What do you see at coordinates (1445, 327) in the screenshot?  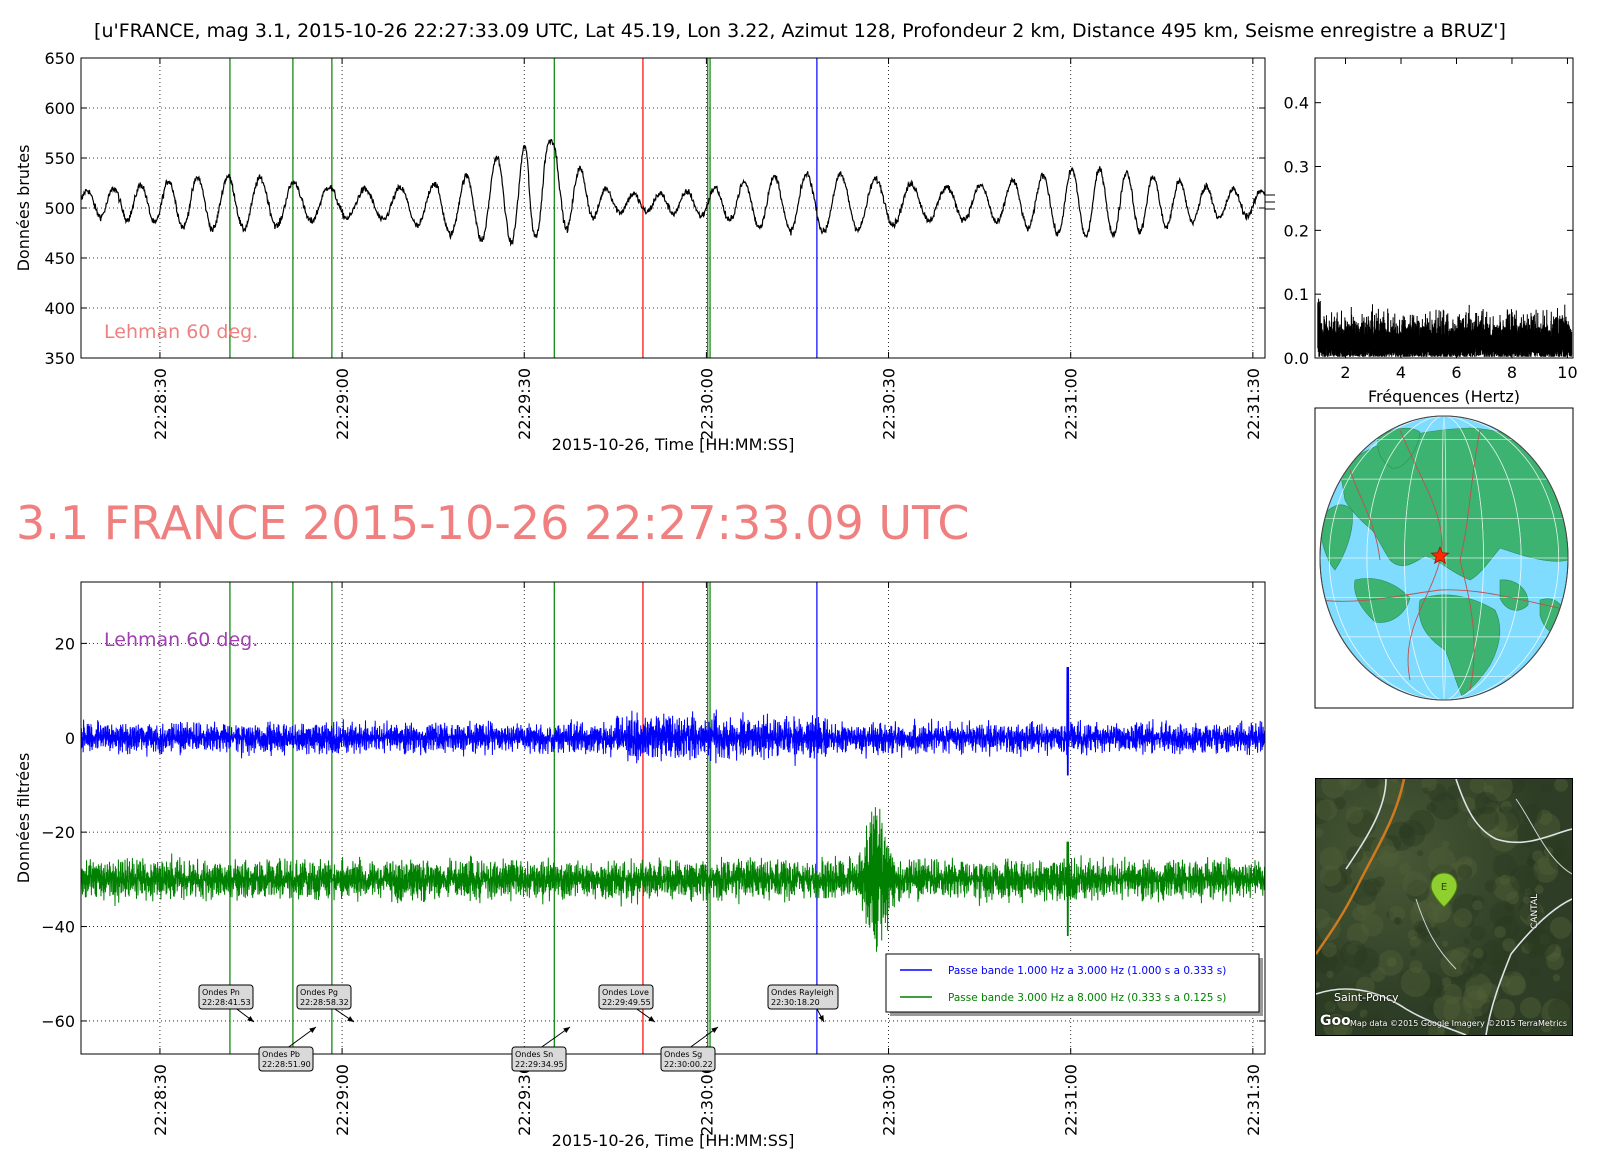 I see `spectrum-series` at bounding box center [1445, 327].